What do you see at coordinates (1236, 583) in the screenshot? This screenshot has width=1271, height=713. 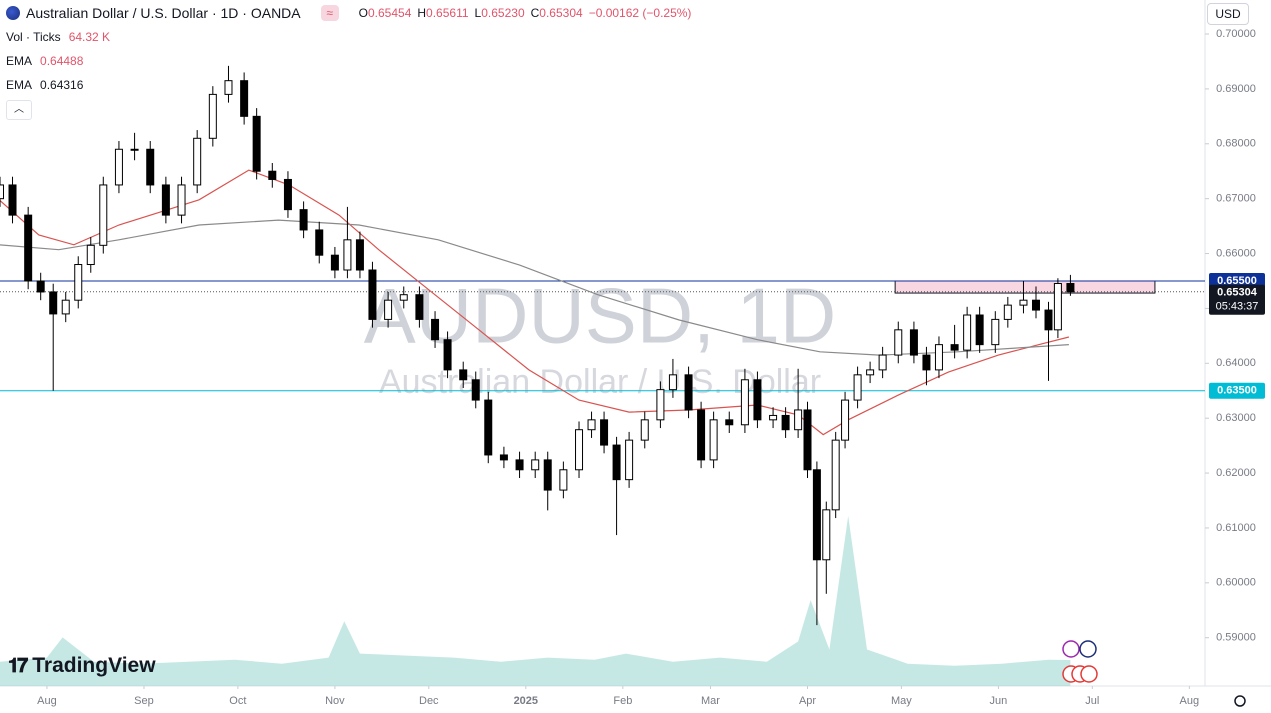 I see `y-tick-label: 0.60000` at bounding box center [1236, 583].